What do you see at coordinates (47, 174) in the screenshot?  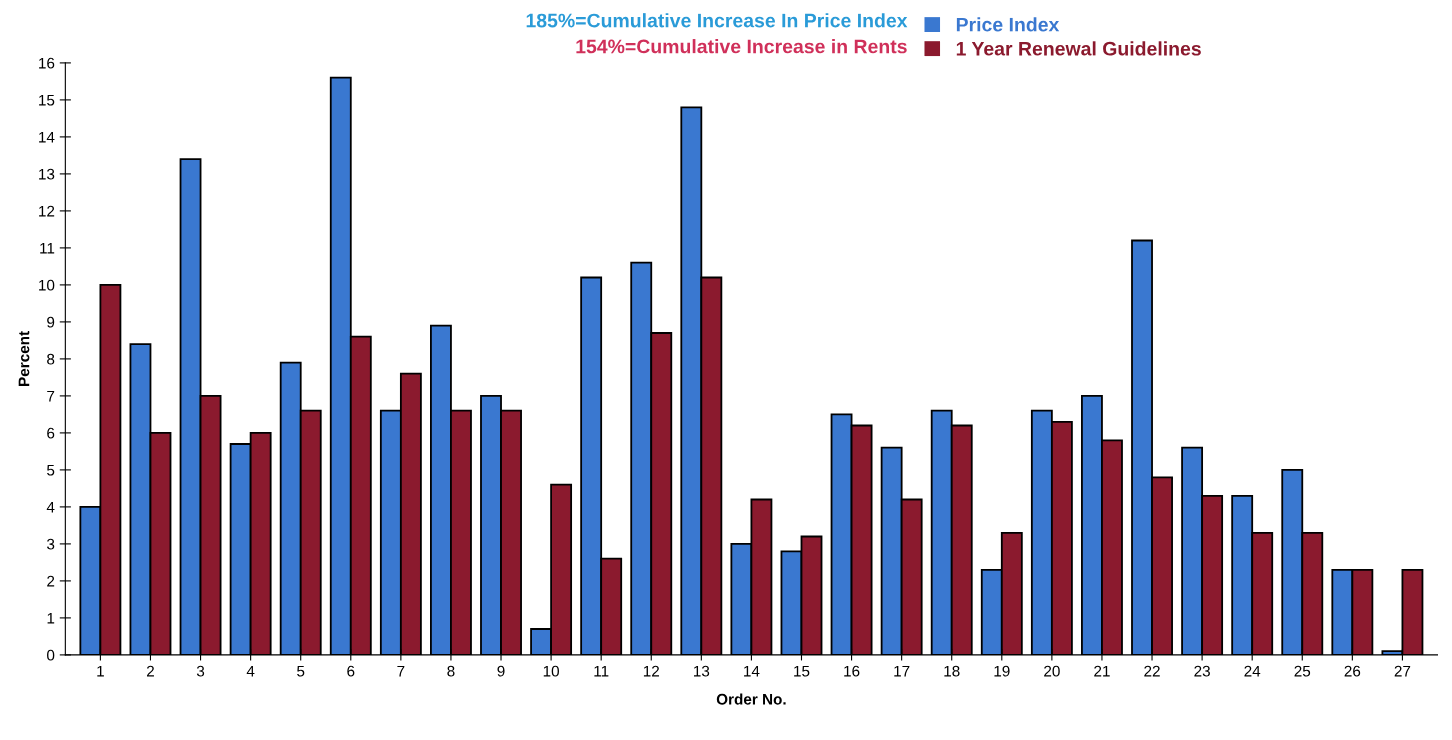 I see `y-tick-label: 13` at bounding box center [47, 174].